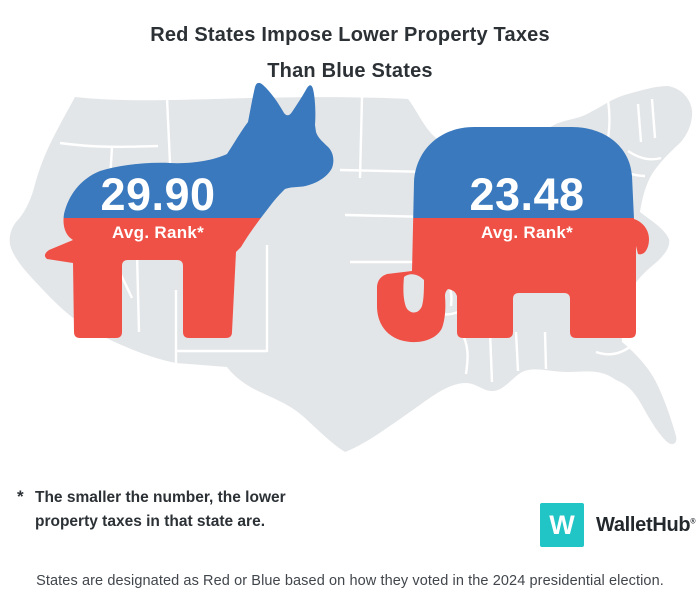 The width and height of the screenshot is (700, 608). Describe the element at coordinates (350, 71) in the screenshot. I see `chart-title-line2: Than Blue States` at that location.